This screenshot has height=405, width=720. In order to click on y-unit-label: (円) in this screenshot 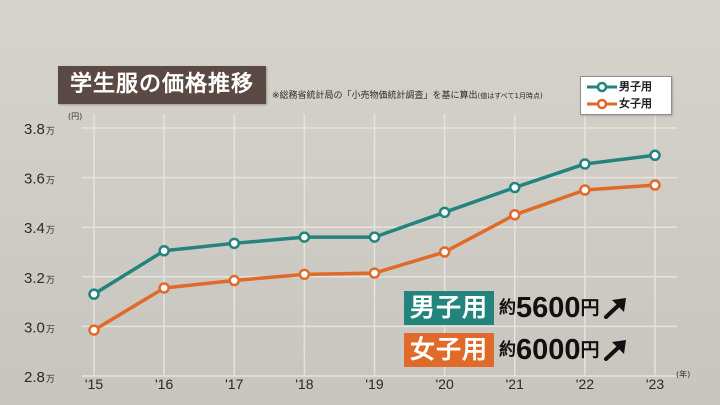, I will do `click(75, 116)`.